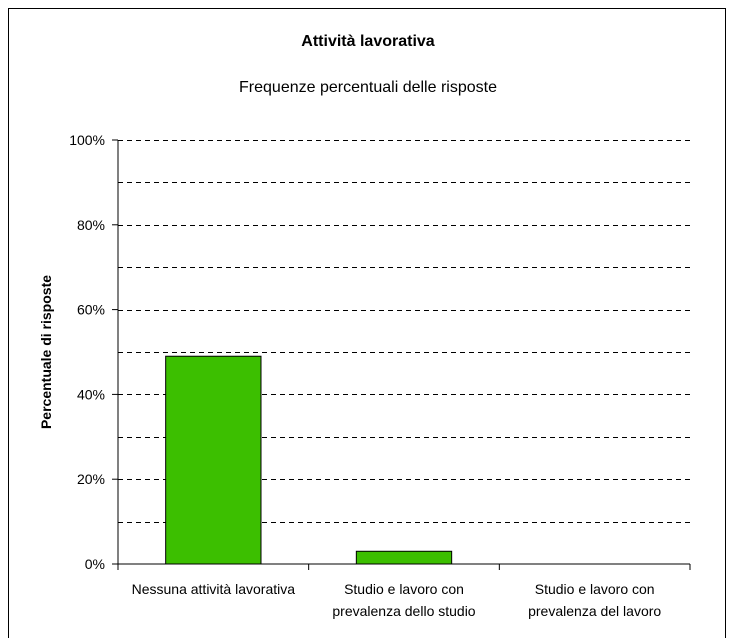 The width and height of the screenshot is (738, 638). What do you see at coordinates (91, 479) in the screenshot?
I see `y-tick-label: 20%` at bounding box center [91, 479].